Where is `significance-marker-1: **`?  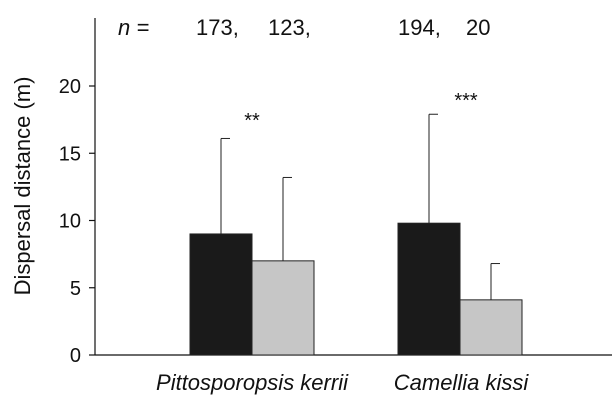
significance-marker-1: ** is located at coordinates (252, 121).